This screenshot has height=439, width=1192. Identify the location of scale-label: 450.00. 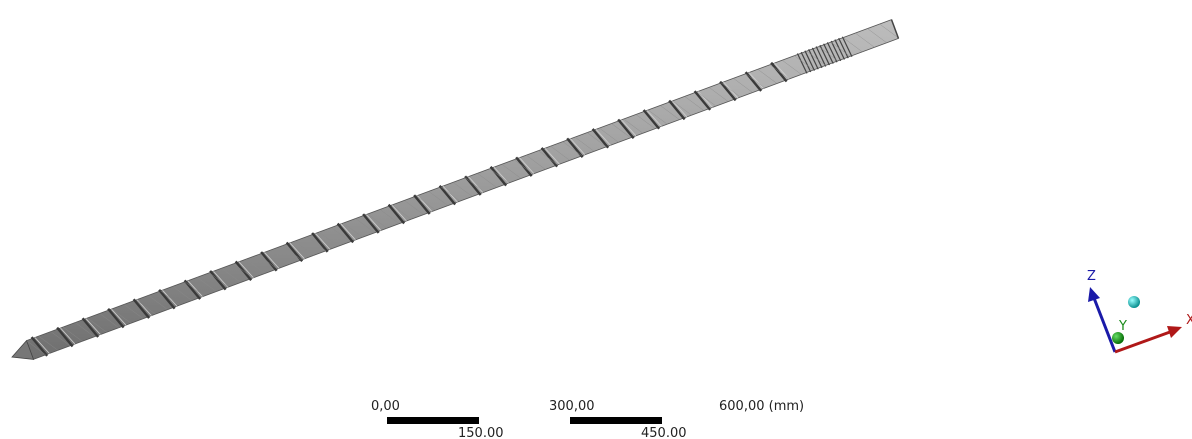
(664, 432).